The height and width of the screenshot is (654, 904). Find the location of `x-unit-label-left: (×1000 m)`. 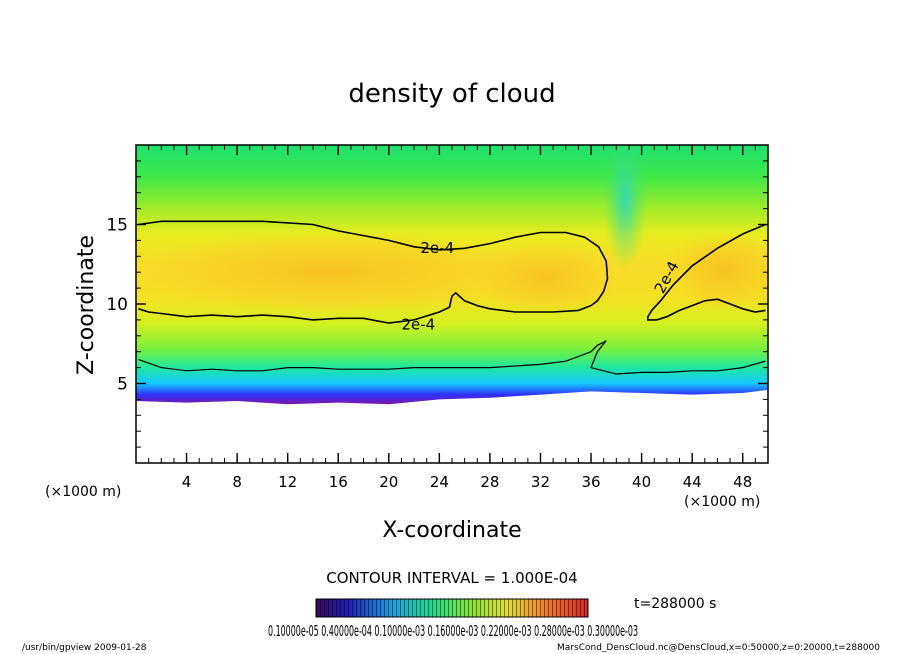

x-unit-label-left: (×1000 m) is located at coordinates (83, 492).